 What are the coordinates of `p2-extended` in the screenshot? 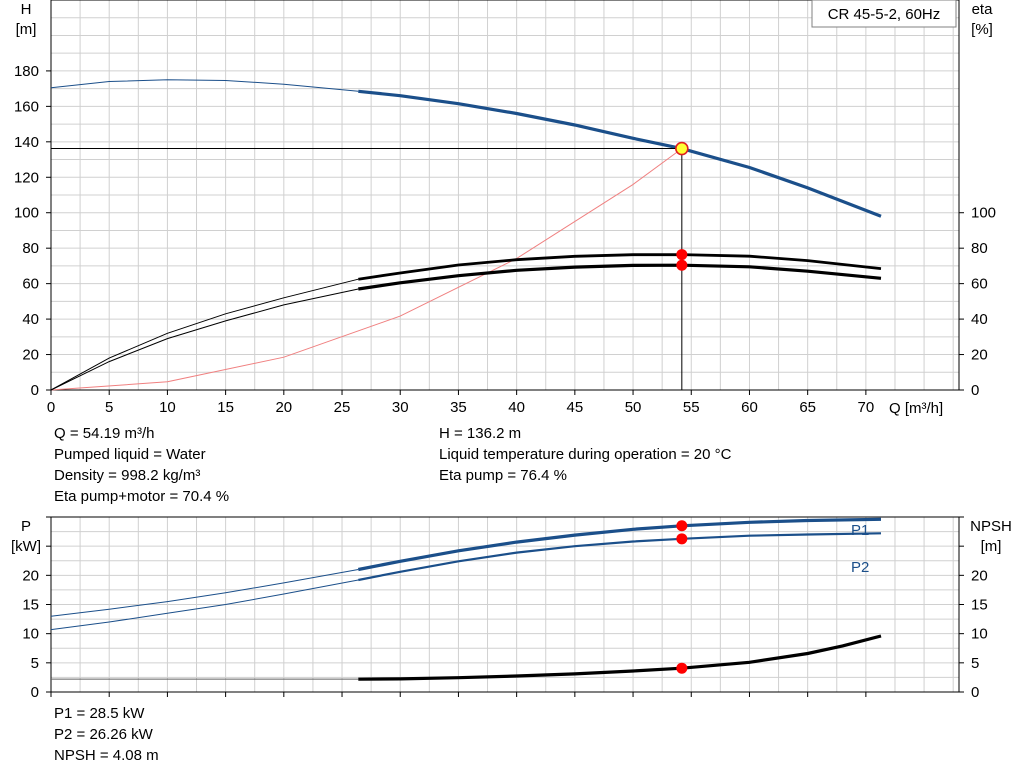 It's located at (204, 605).